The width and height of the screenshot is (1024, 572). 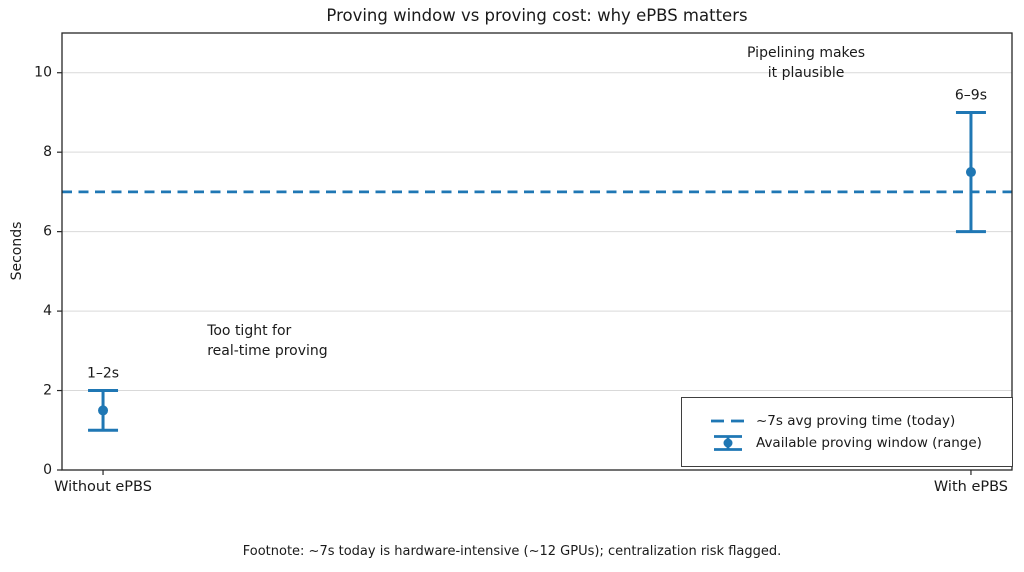 What do you see at coordinates (47, 152) in the screenshot?
I see `y-tick-label: 8` at bounding box center [47, 152].